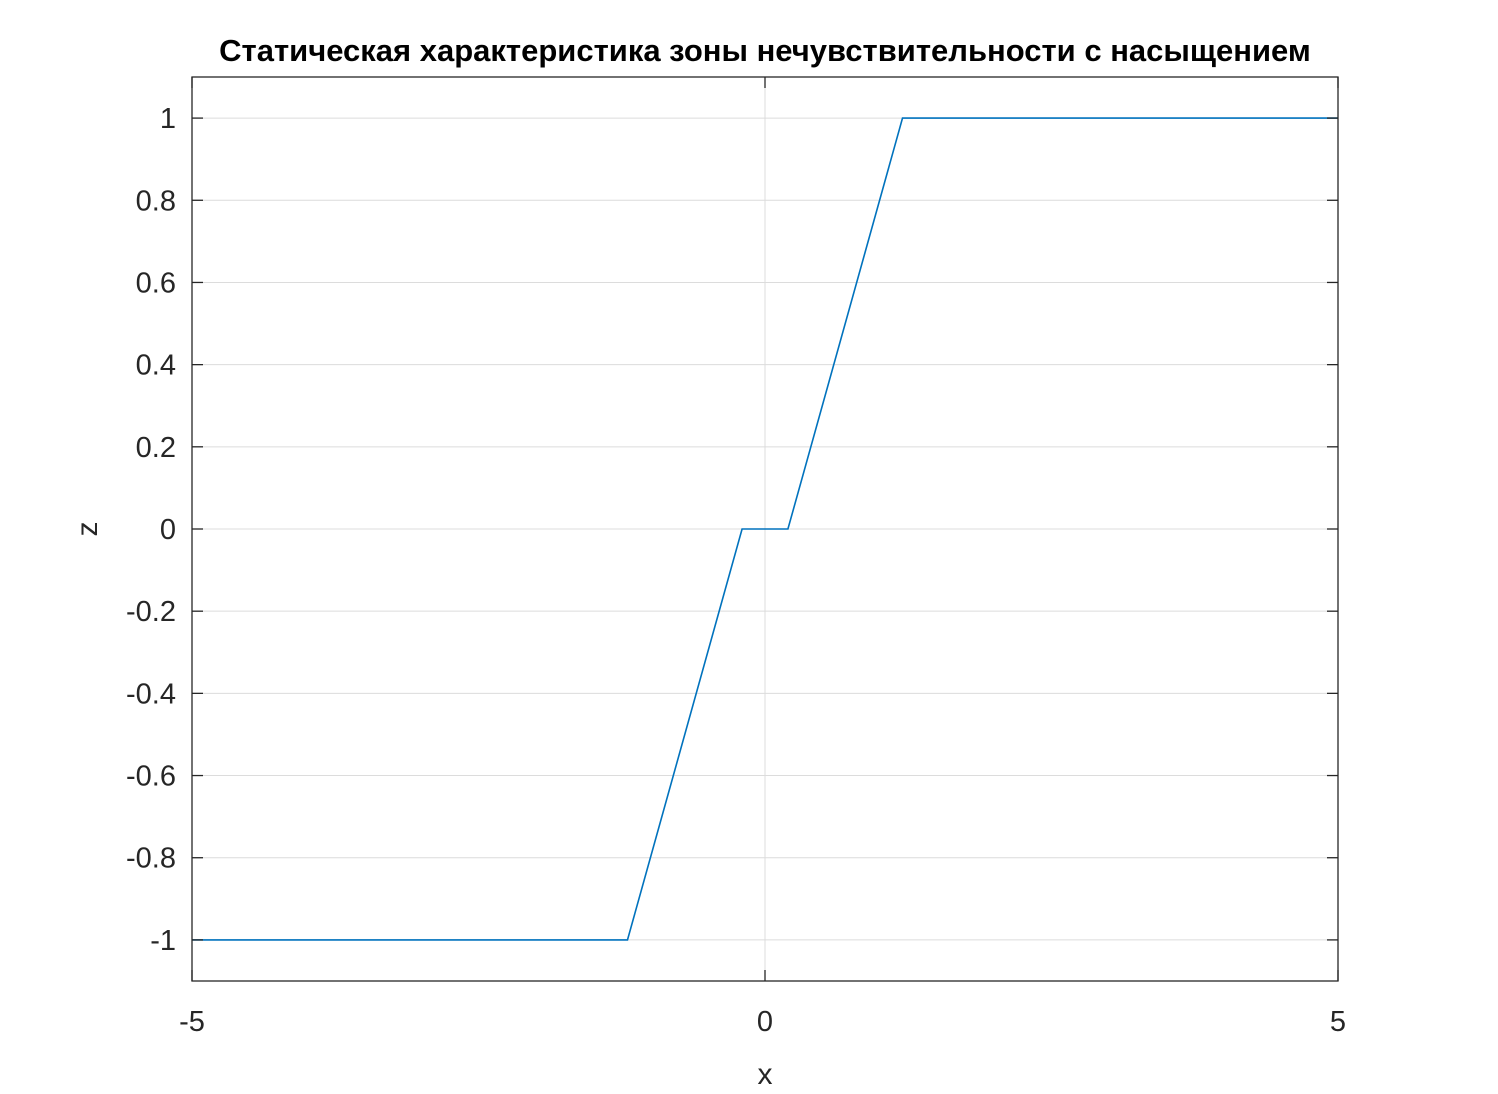 The image size is (1498, 1094). I want to click on y-tick-label: 0.4, so click(156, 366).